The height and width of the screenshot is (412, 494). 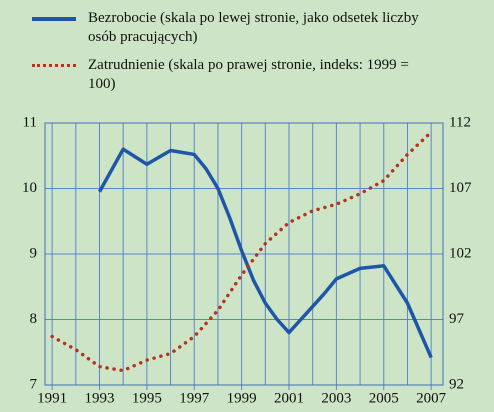 I want to click on x-tick-label: 1999, so click(x=242, y=398).